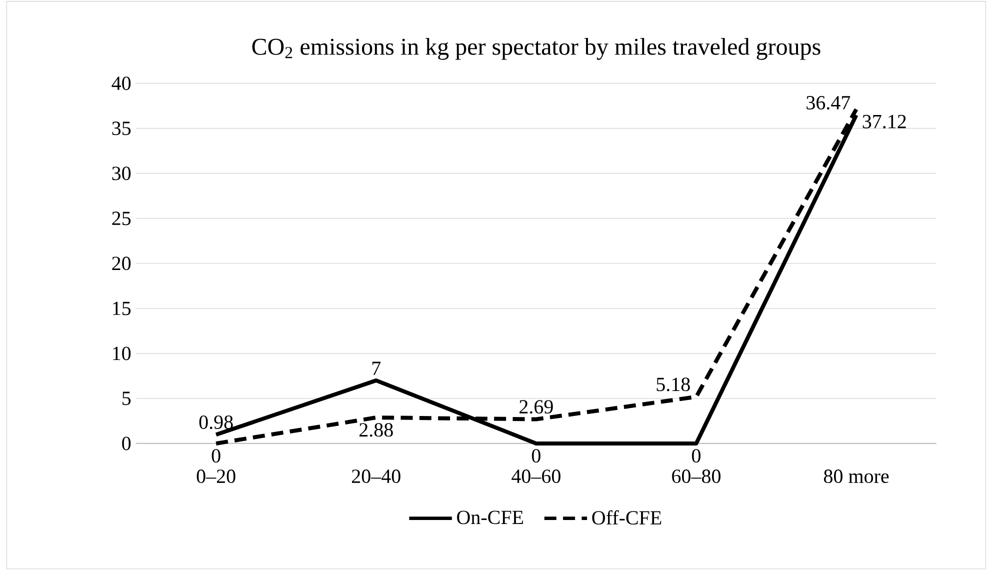 Image resolution: width=987 pixels, height=570 pixels. Describe the element at coordinates (673, 385) in the screenshot. I see `data-label: 5.18` at that location.